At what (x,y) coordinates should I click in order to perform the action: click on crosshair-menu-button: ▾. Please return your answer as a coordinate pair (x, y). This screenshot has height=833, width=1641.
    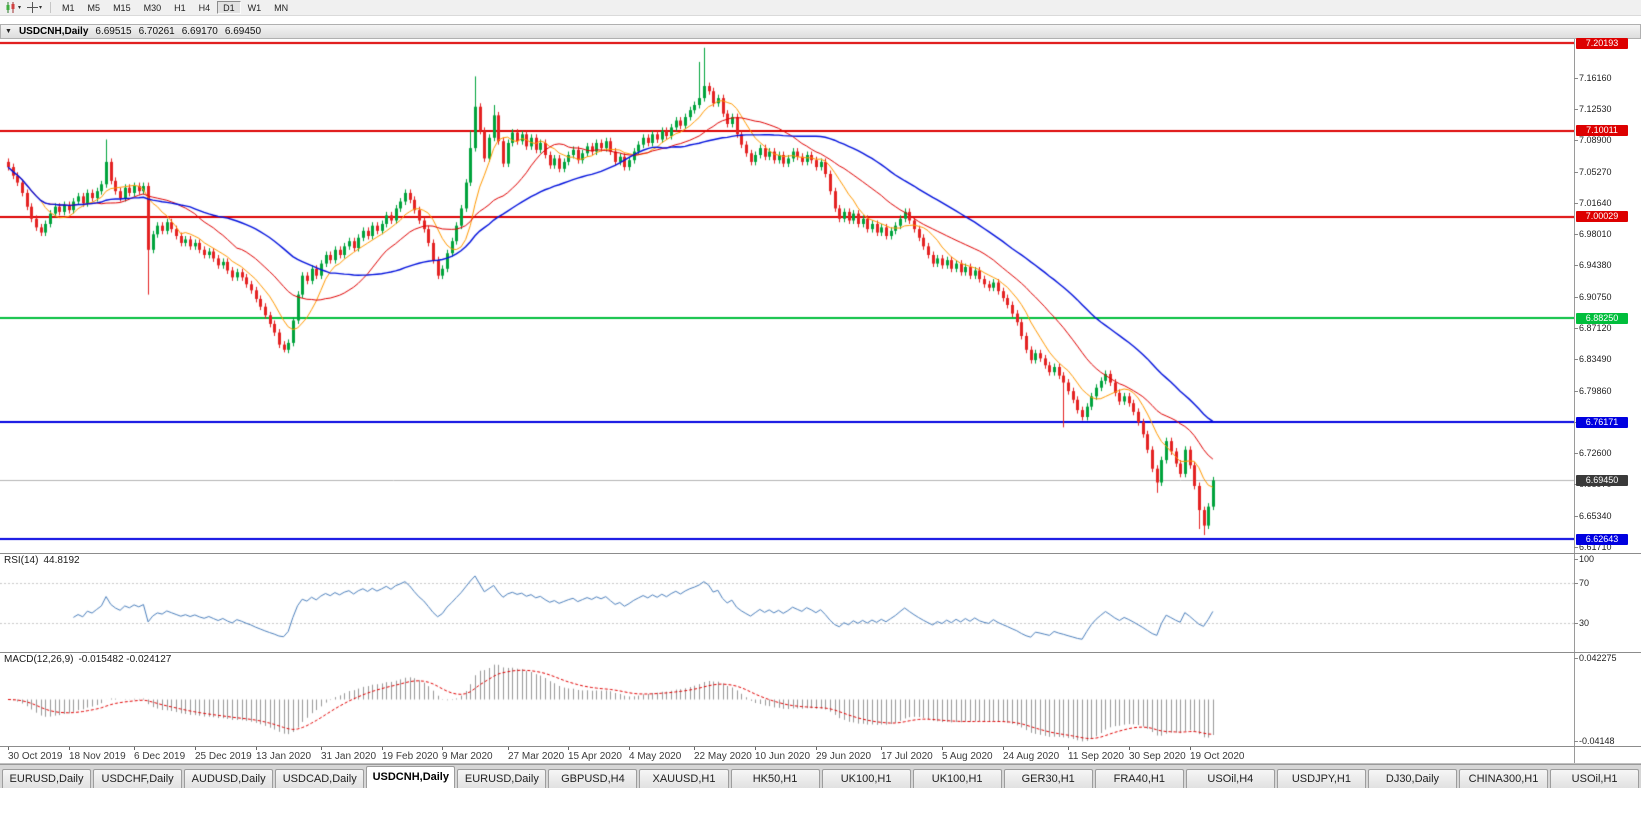
    Looking at the image, I should click on (34, 7).